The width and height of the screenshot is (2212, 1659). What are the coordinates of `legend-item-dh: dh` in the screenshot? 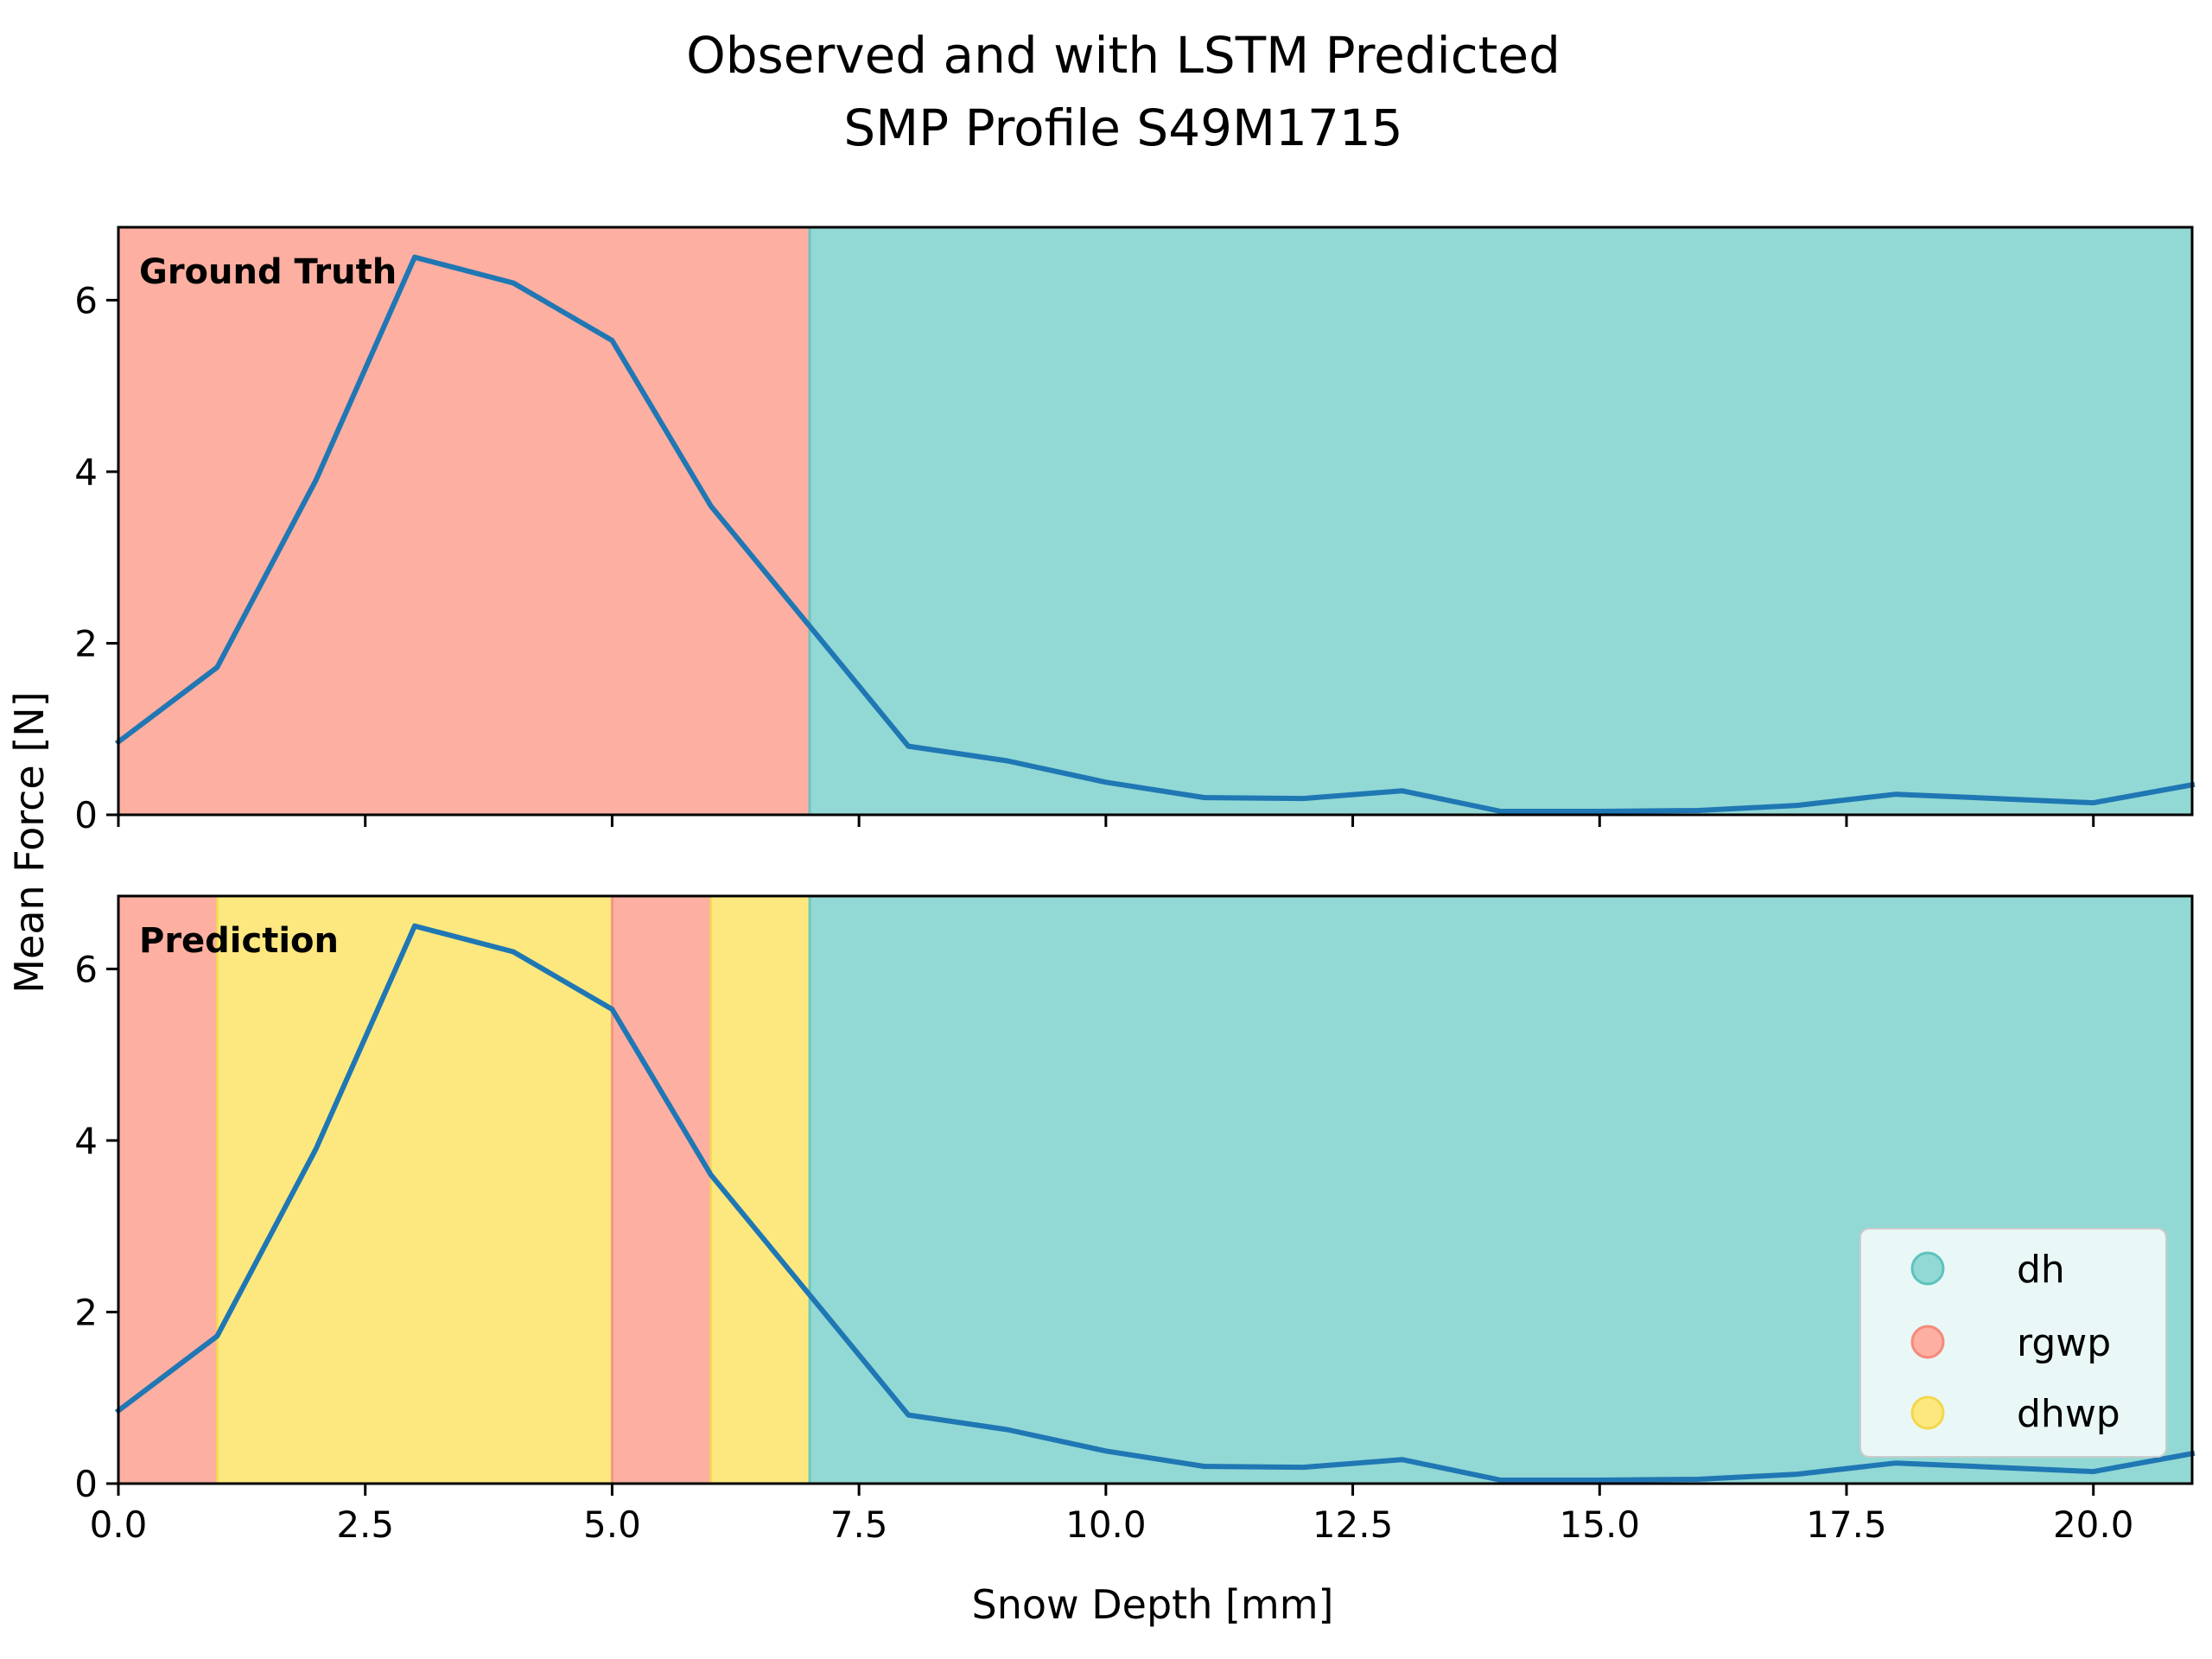 It's located at (1987, 1270).